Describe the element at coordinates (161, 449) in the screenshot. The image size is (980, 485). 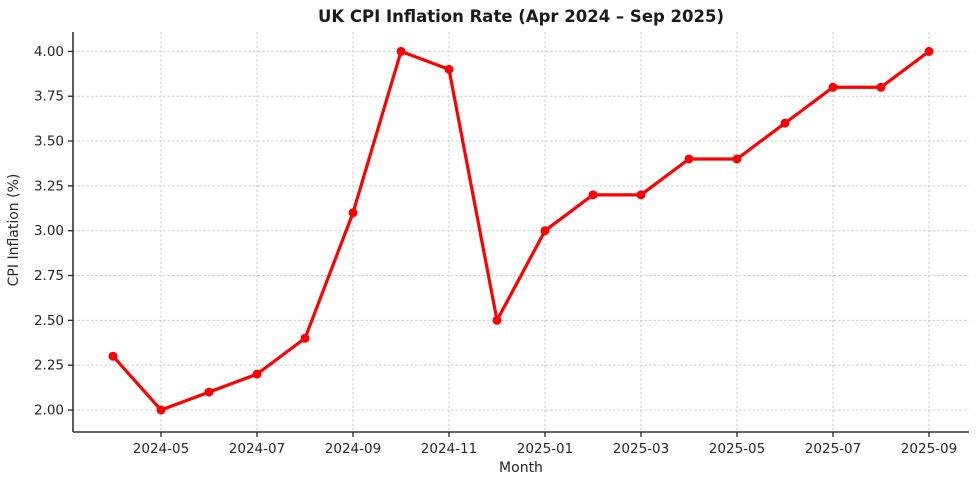
I see `x-tick-label: 2024-05` at that location.